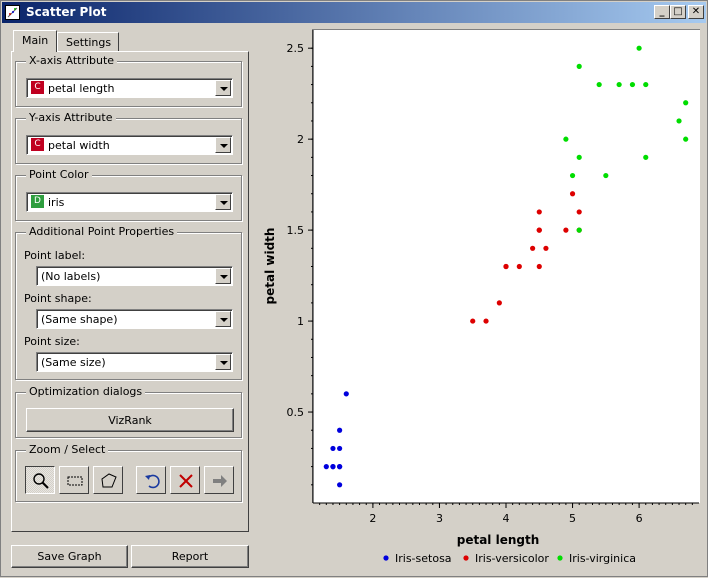 Image resolution: width=708 pixels, height=578 pixels. Describe the element at coordinates (67, 449) in the screenshot. I see `zoom-select-group-title: Zoom / Select` at that location.